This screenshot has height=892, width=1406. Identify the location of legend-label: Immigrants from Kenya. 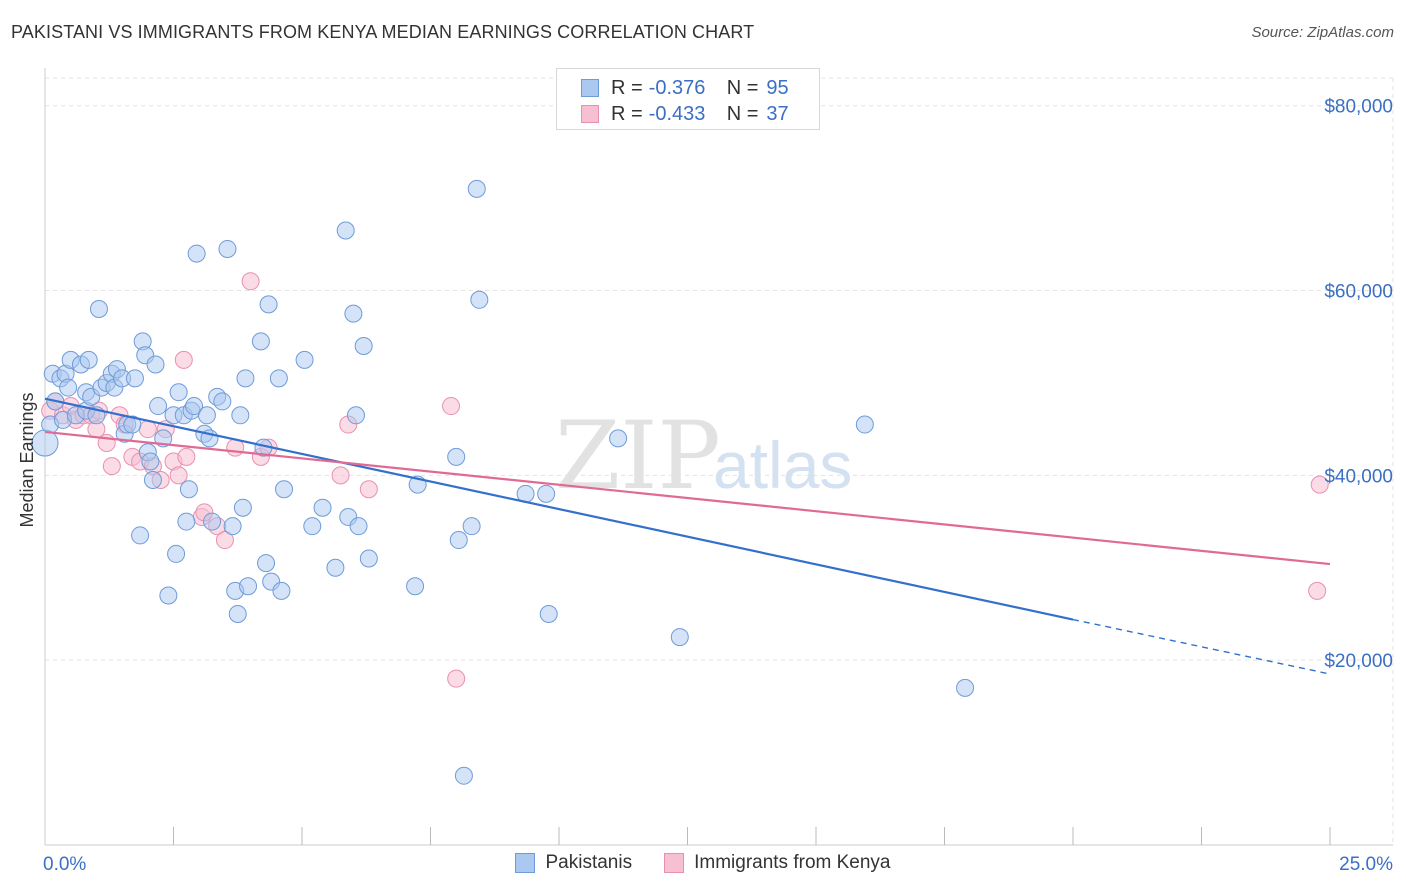
(792, 862).